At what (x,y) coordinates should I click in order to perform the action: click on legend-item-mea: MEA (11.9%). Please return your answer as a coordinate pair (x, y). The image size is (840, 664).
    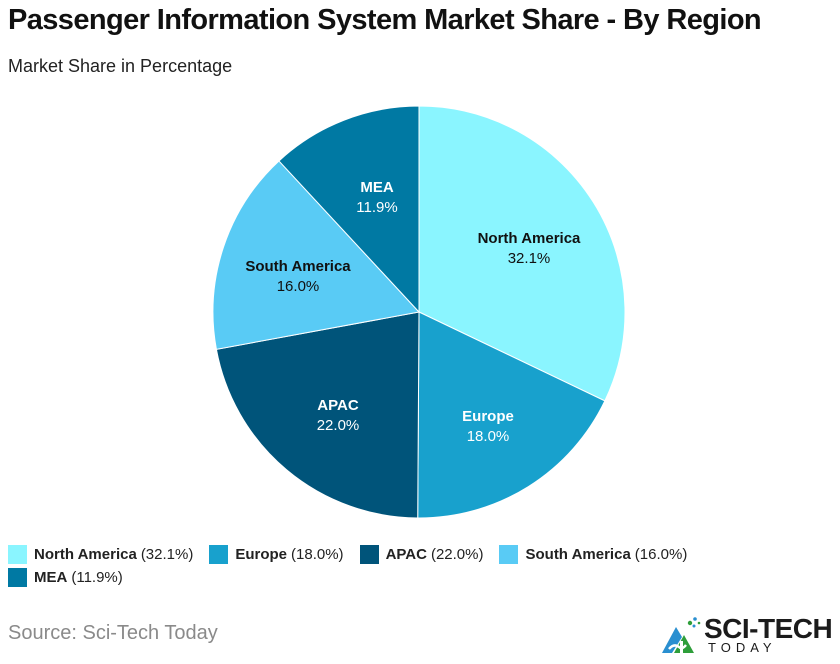
    Looking at the image, I should click on (65, 577).